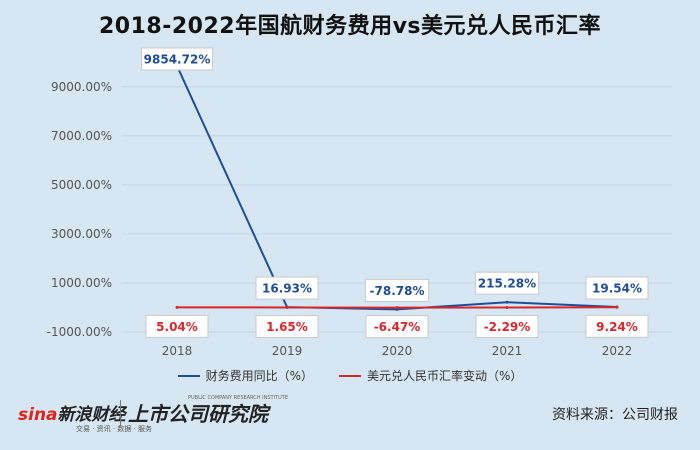 This screenshot has height=450, width=700. Describe the element at coordinates (287, 351) in the screenshot. I see `x-tick-label: 2019` at that location.